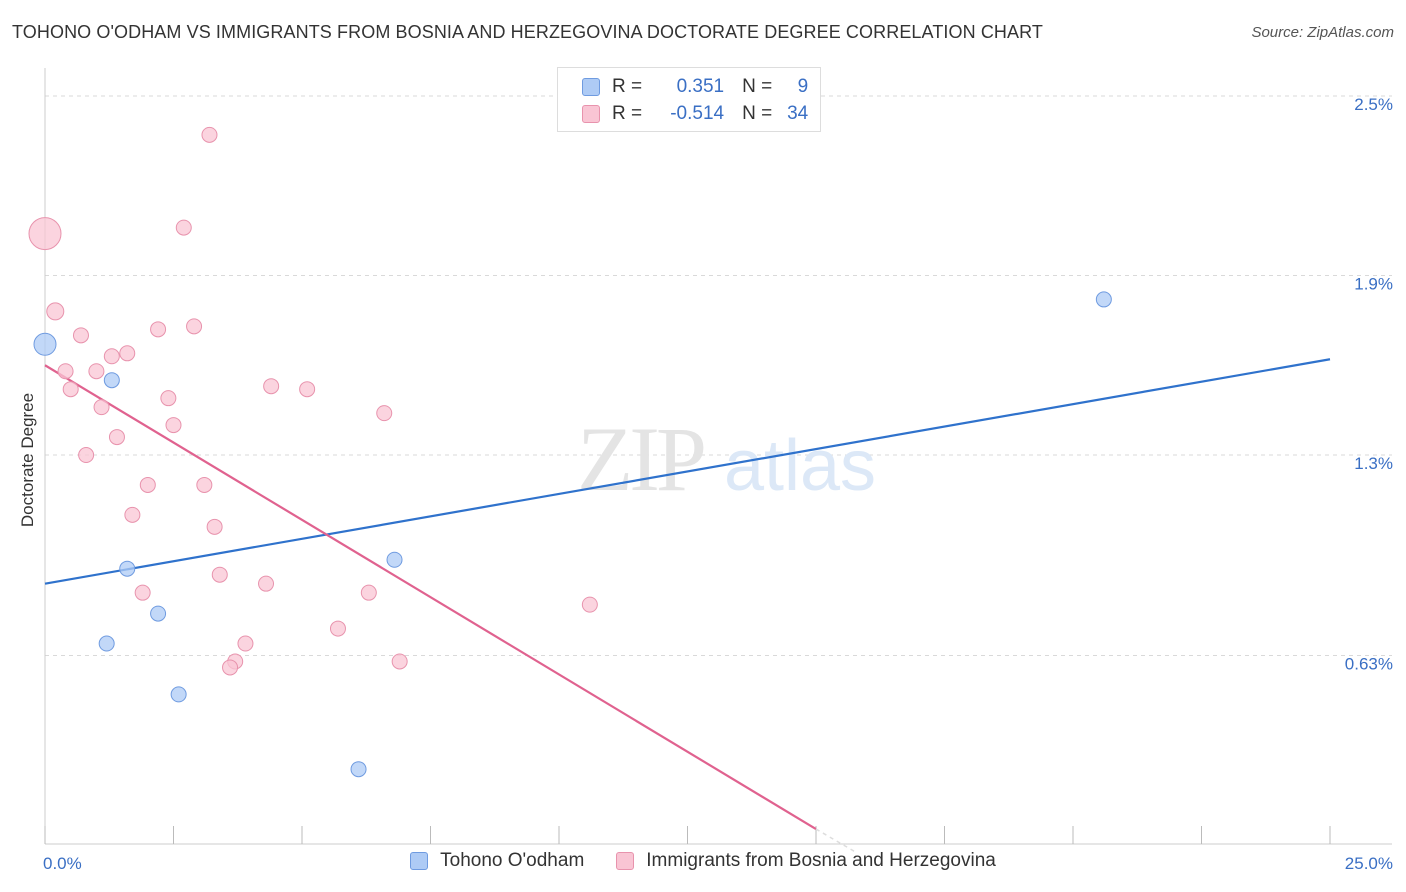 The width and height of the screenshot is (1406, 892). Describe the element at coordinates (821, 860) in the screenshot. I see `legend-label: Immigrants from Bosnia and Herzegovina` at that location.